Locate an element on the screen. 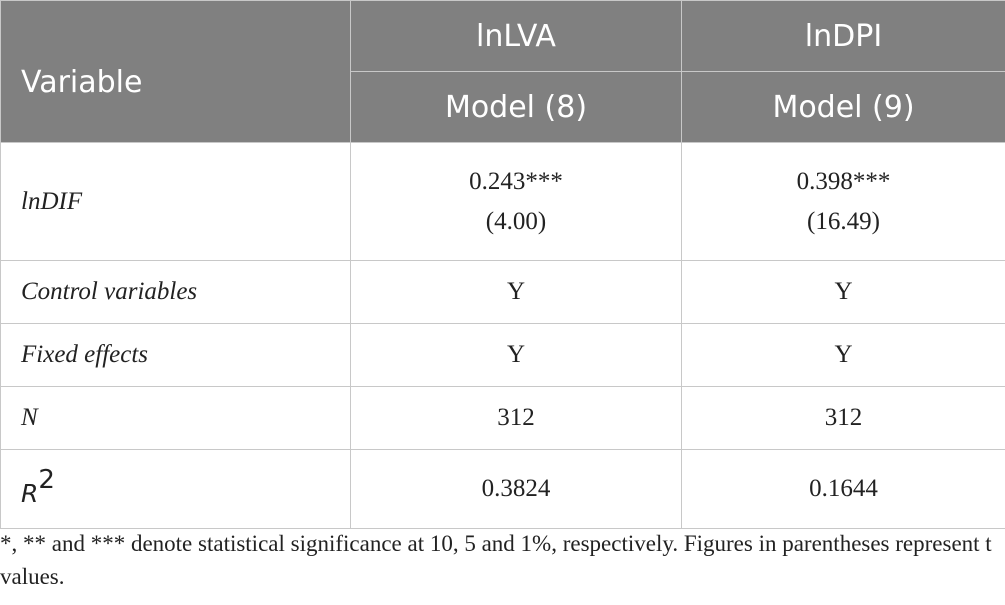 The height and width of the screenshot is (605, 1005). cell-r2-model-8: 0.3824 is located at coordinates (516, 489).